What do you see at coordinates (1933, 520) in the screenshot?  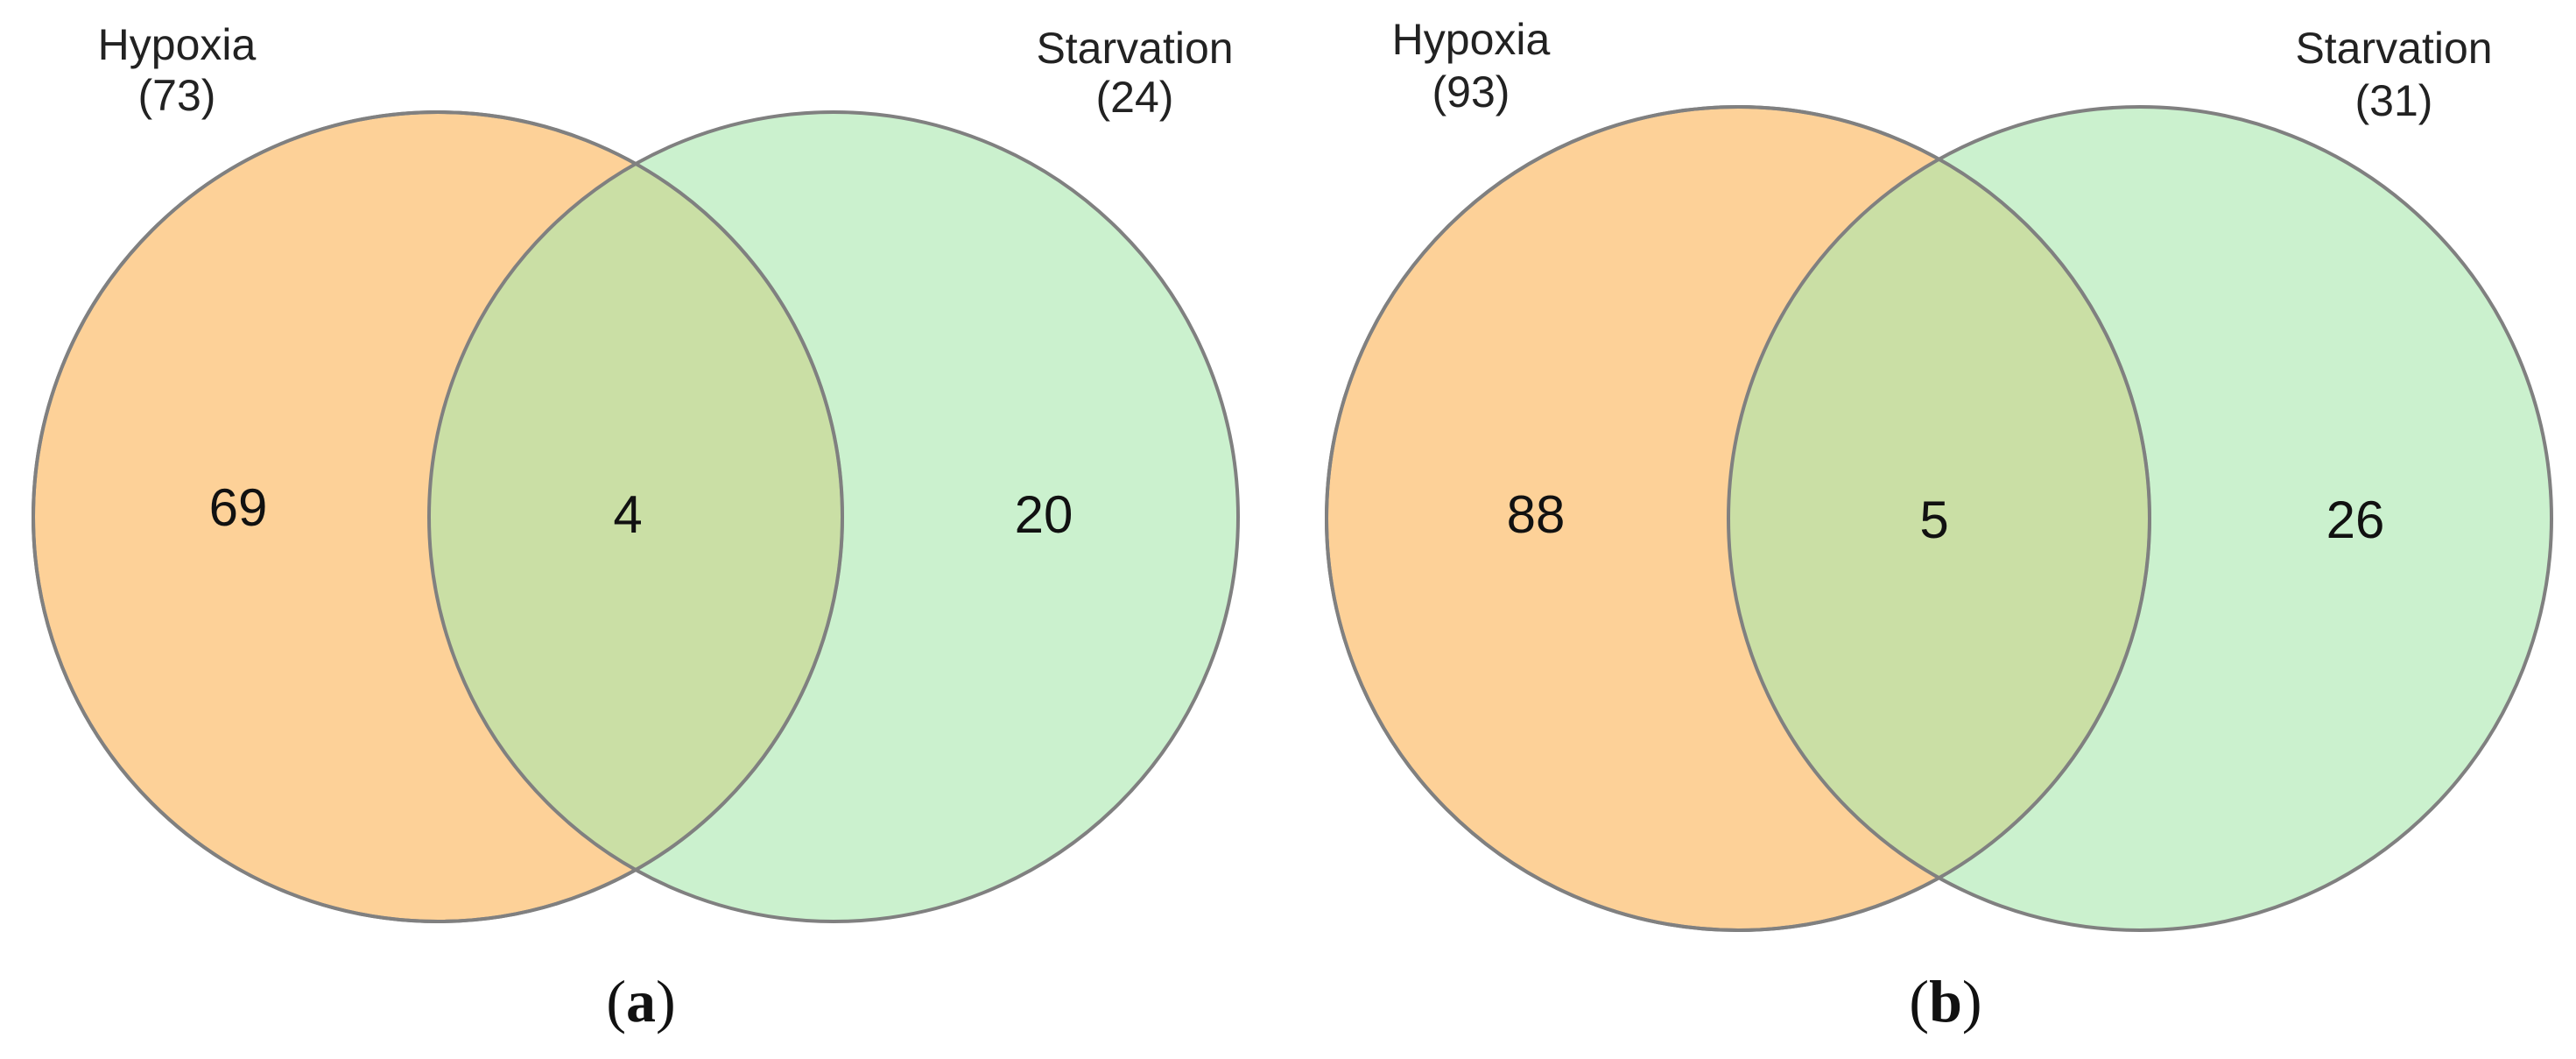 I see `intersection-count: 5` at bounding box center [1933, 520].